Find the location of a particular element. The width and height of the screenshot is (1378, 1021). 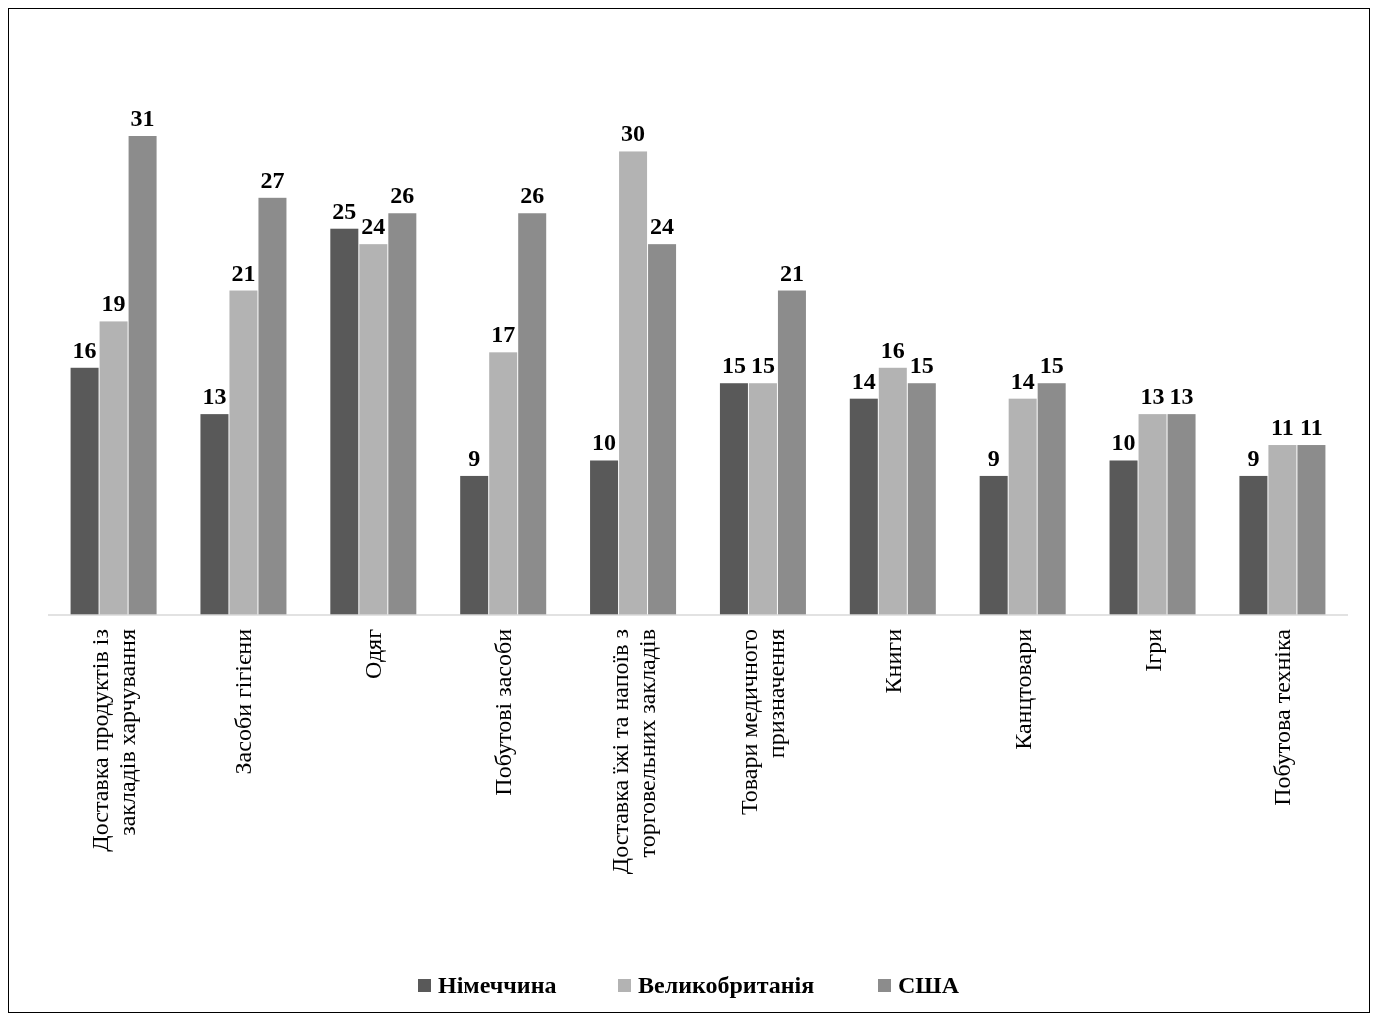

data-label: 25 is located at coordinates (344, 210).